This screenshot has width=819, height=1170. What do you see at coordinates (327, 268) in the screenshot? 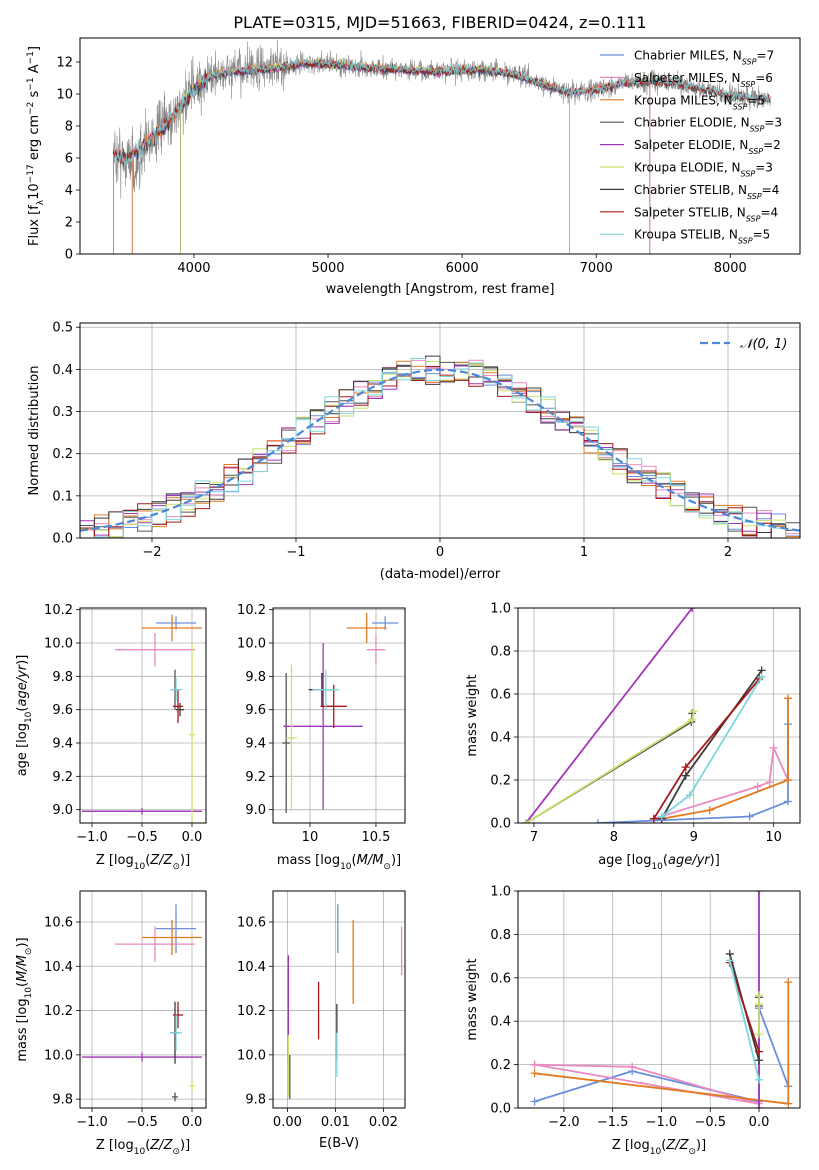
I see `x-tick-label: 5000` at bounding box center [327, 268].